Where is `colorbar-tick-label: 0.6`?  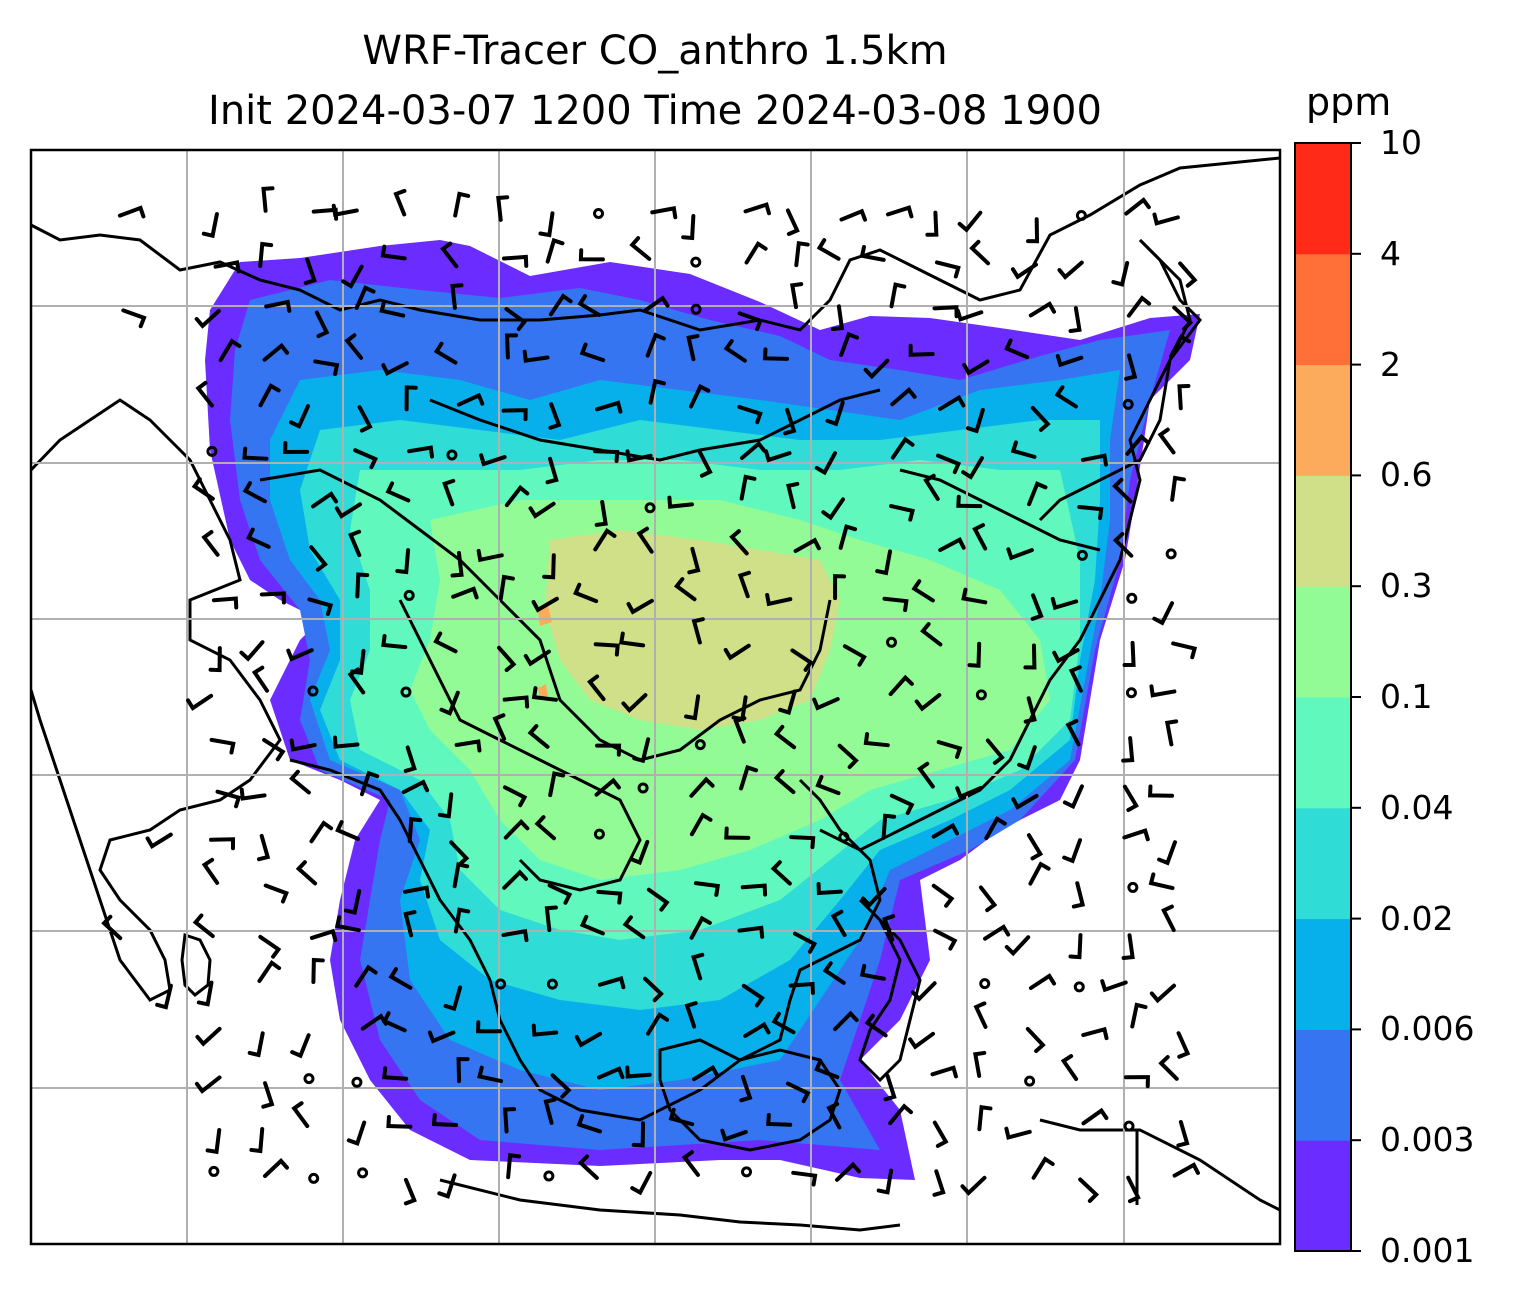
colorbar-tick-label: 0.6 is located at coordinates (1406, 475).